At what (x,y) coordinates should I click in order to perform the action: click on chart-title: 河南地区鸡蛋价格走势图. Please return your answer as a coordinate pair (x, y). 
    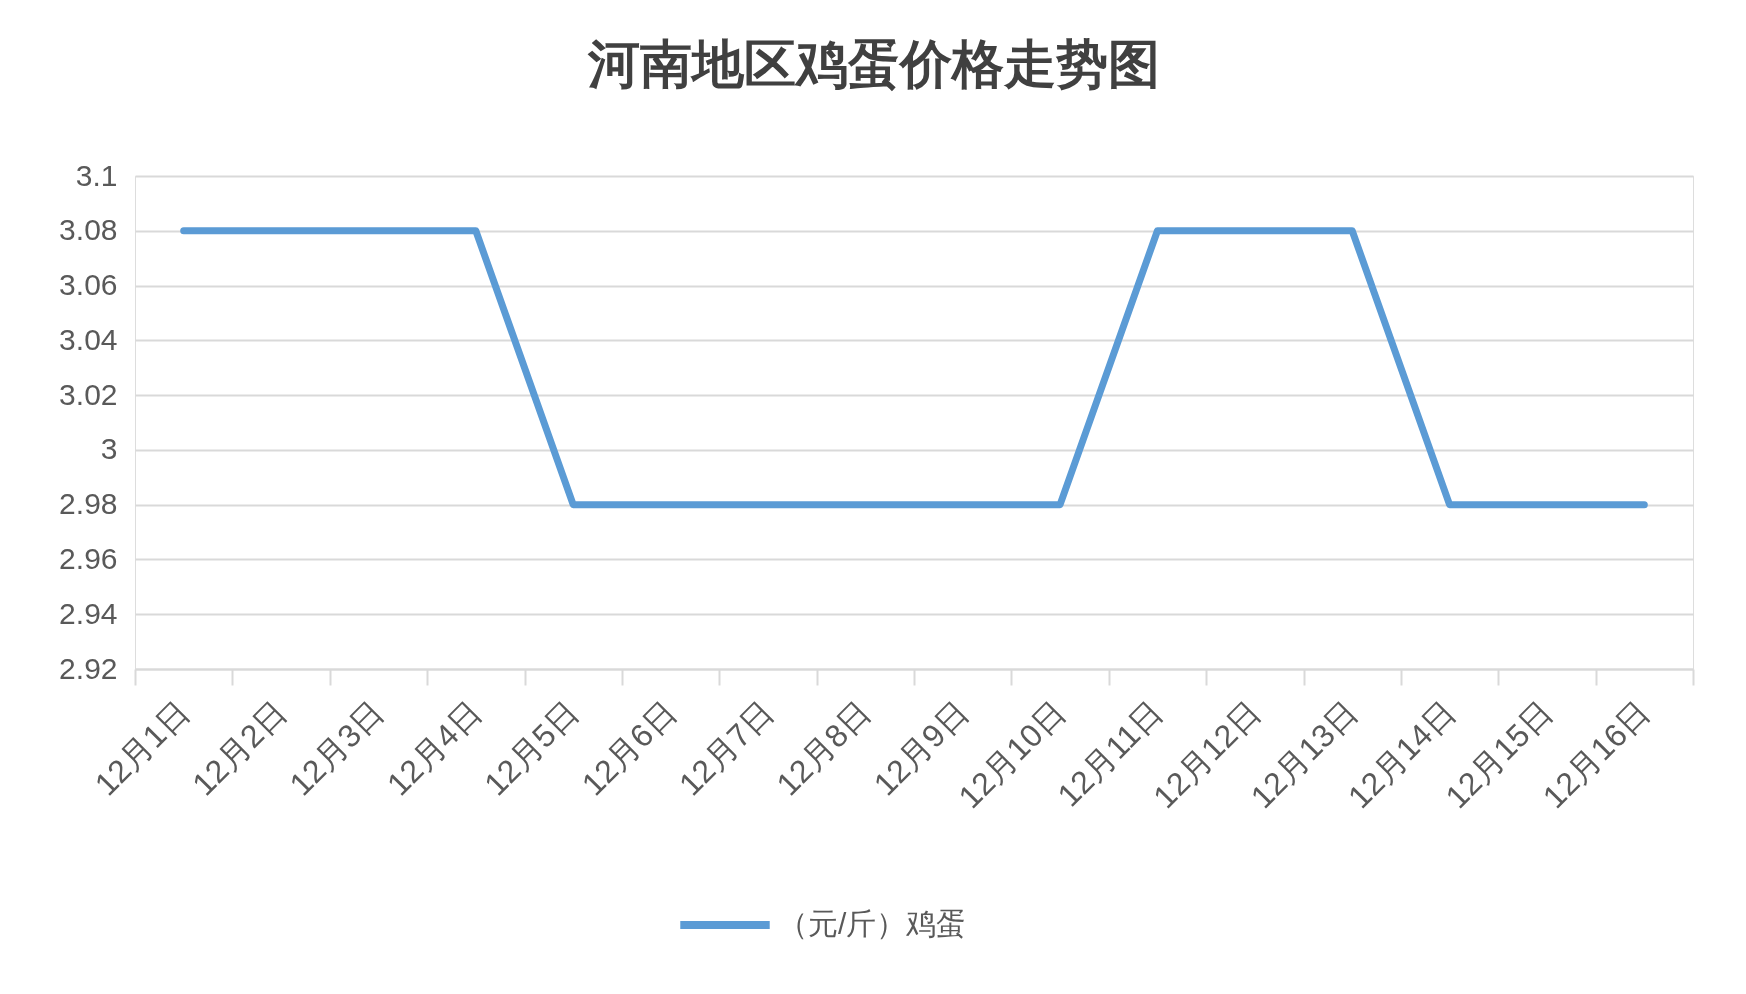
    Looking at the image, I should click on (873, 64).